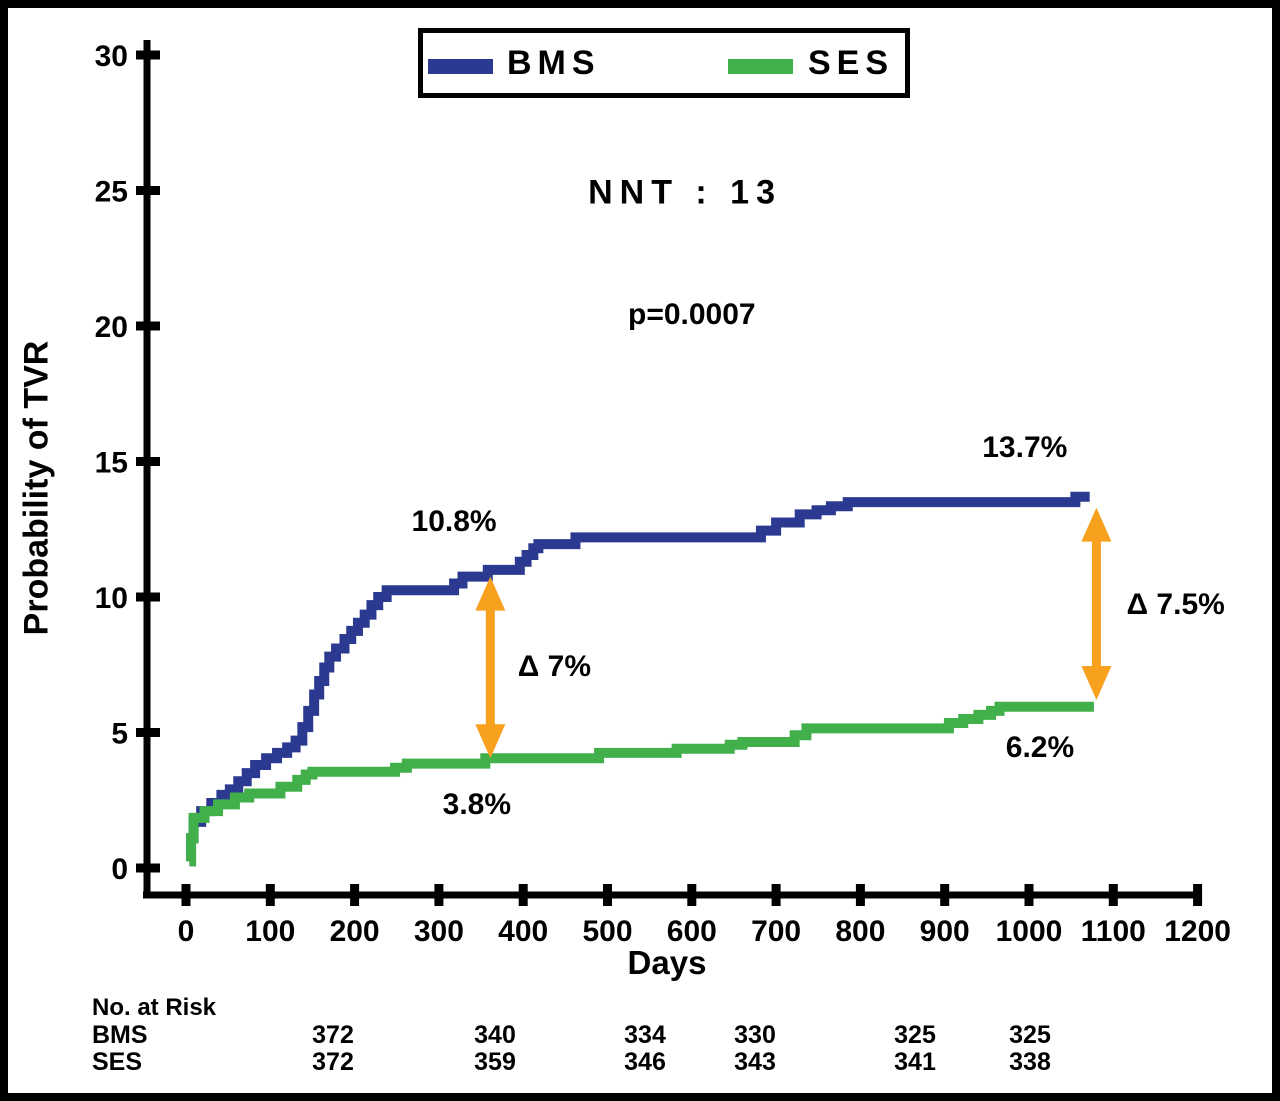  Describe the element at coordinates (776, 931) in the screenshot. I see `x-tick-label: 700` at that location.